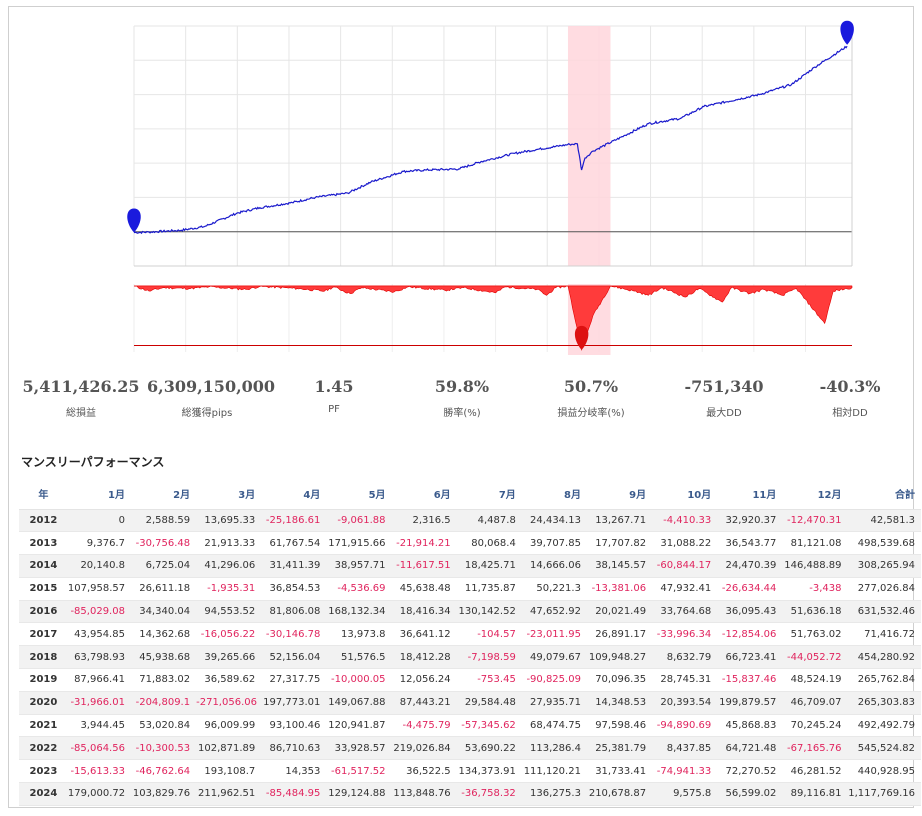  What do you see at coordinates (294, 680) in the screenshot?
I see `value-cell: 27,317.75` at bounding box center [294, 680].